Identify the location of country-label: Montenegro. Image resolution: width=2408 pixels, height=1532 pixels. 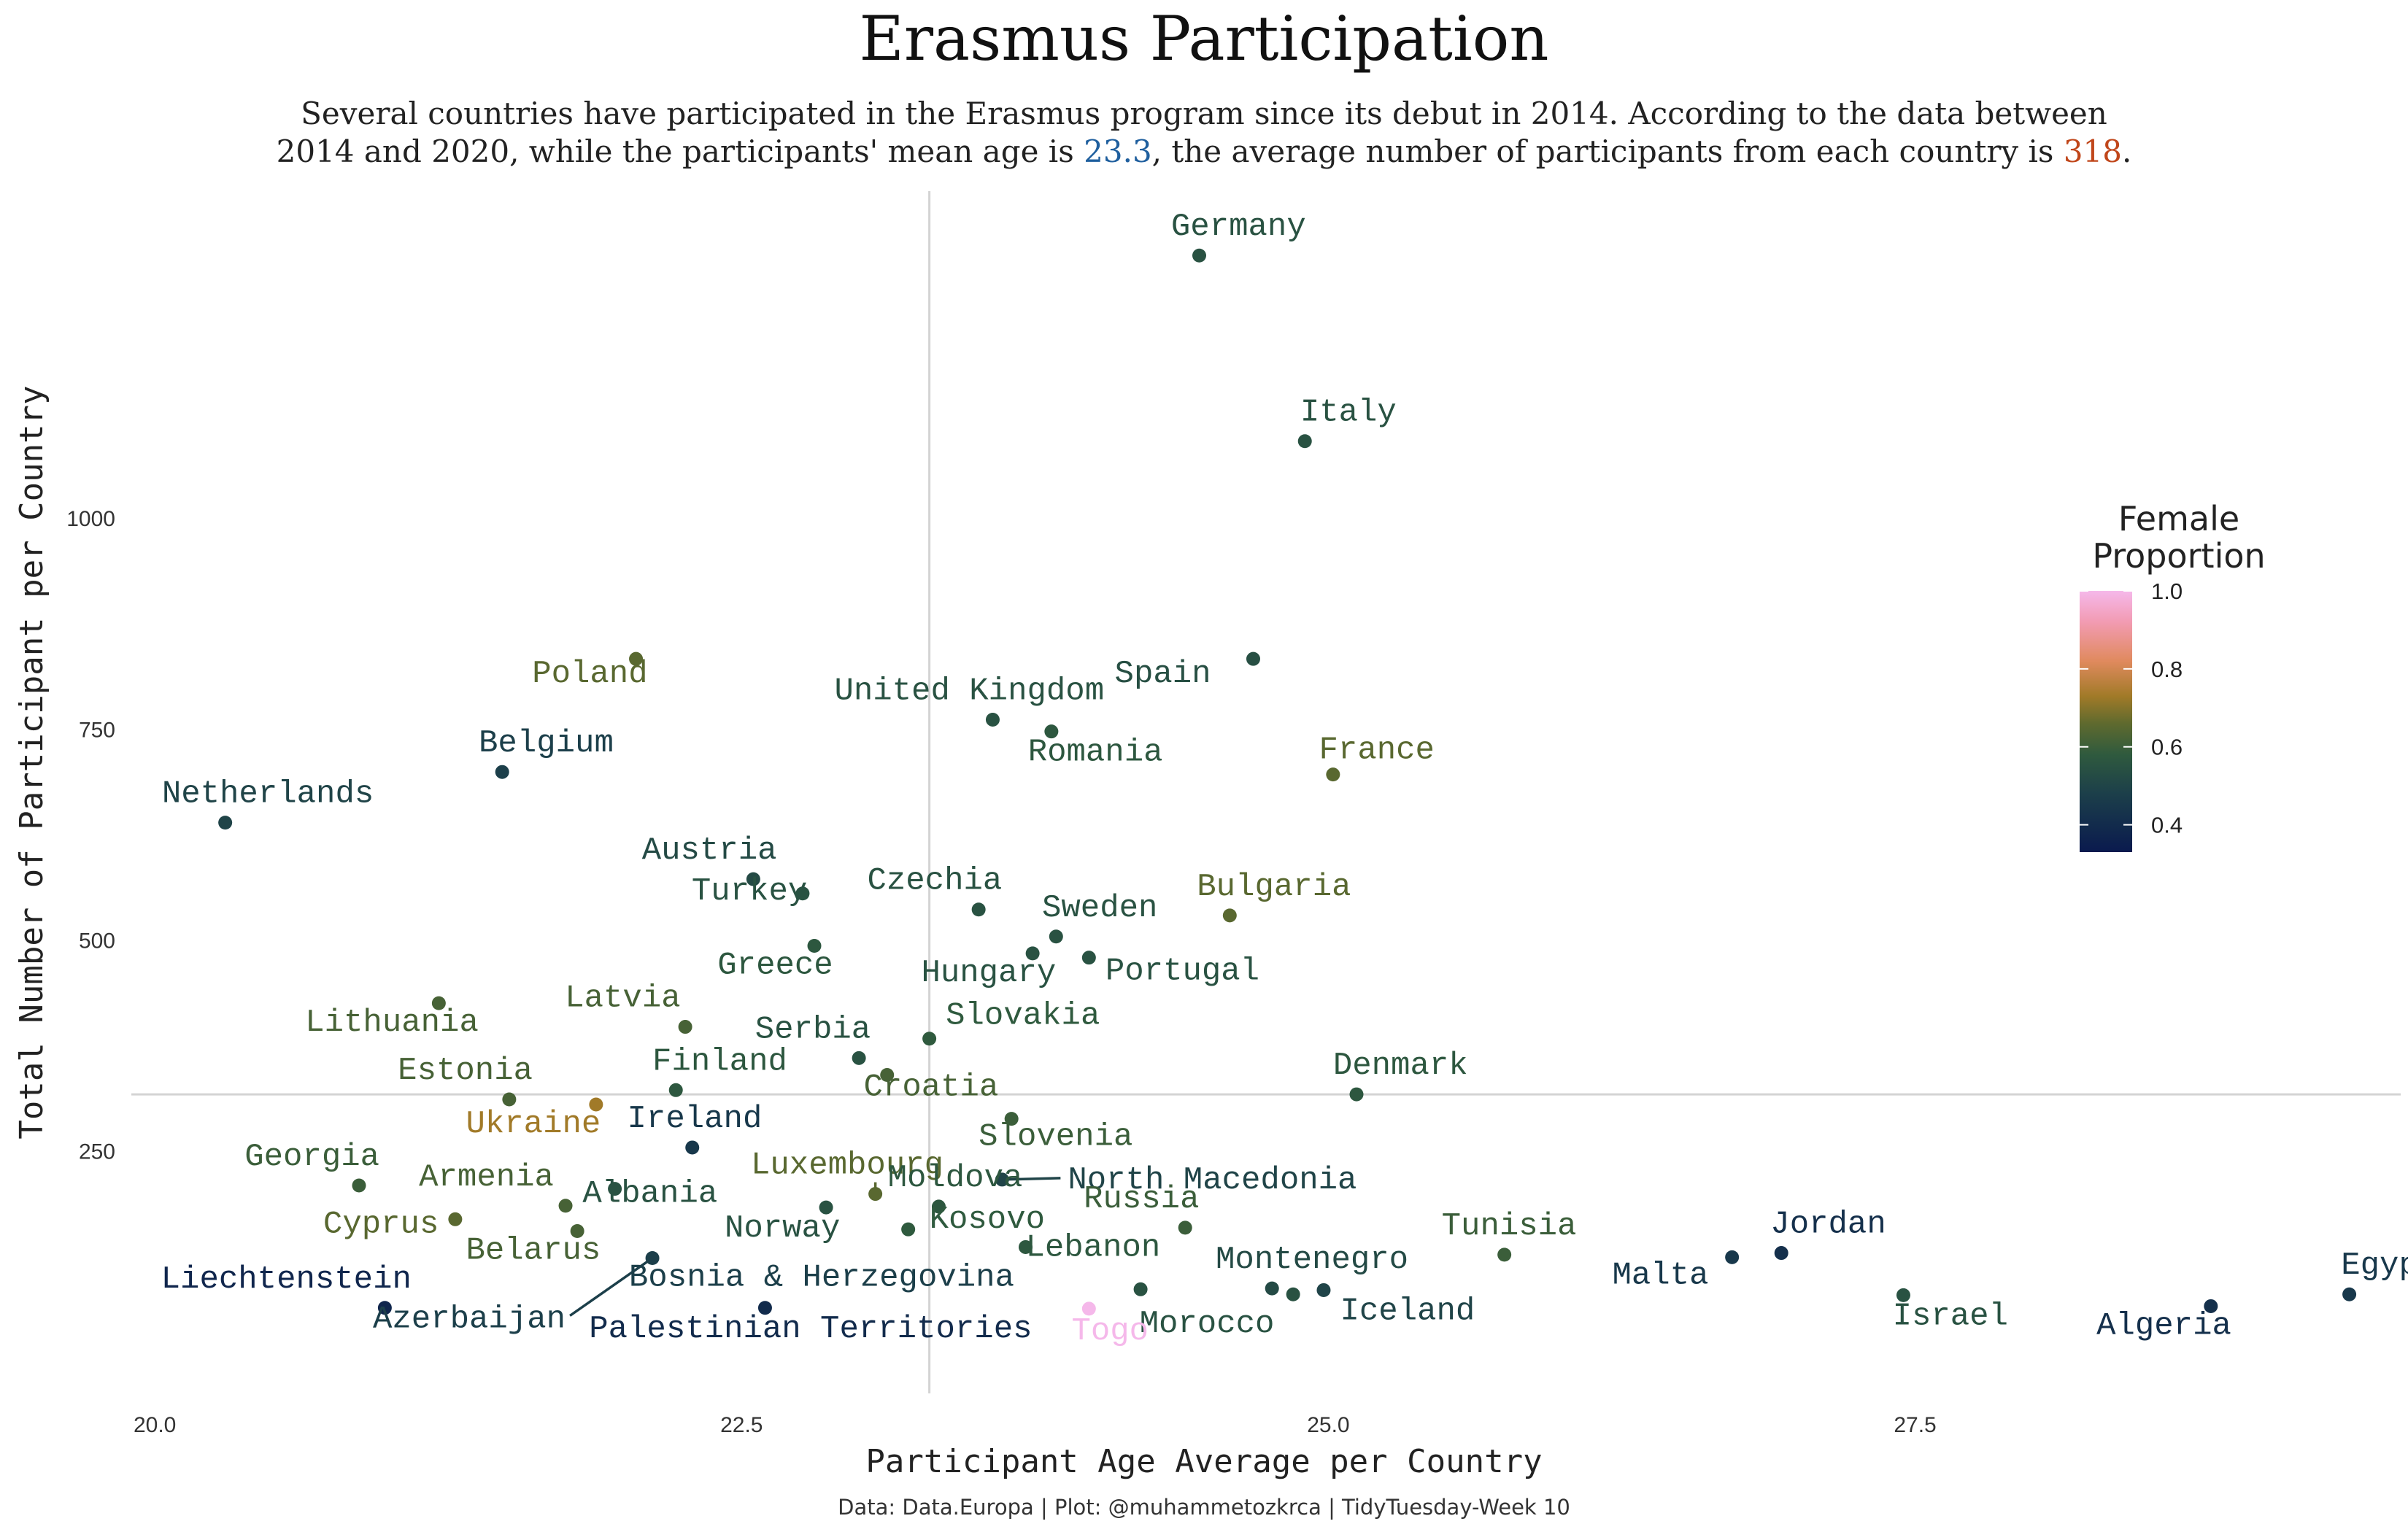
(1312, 1260).